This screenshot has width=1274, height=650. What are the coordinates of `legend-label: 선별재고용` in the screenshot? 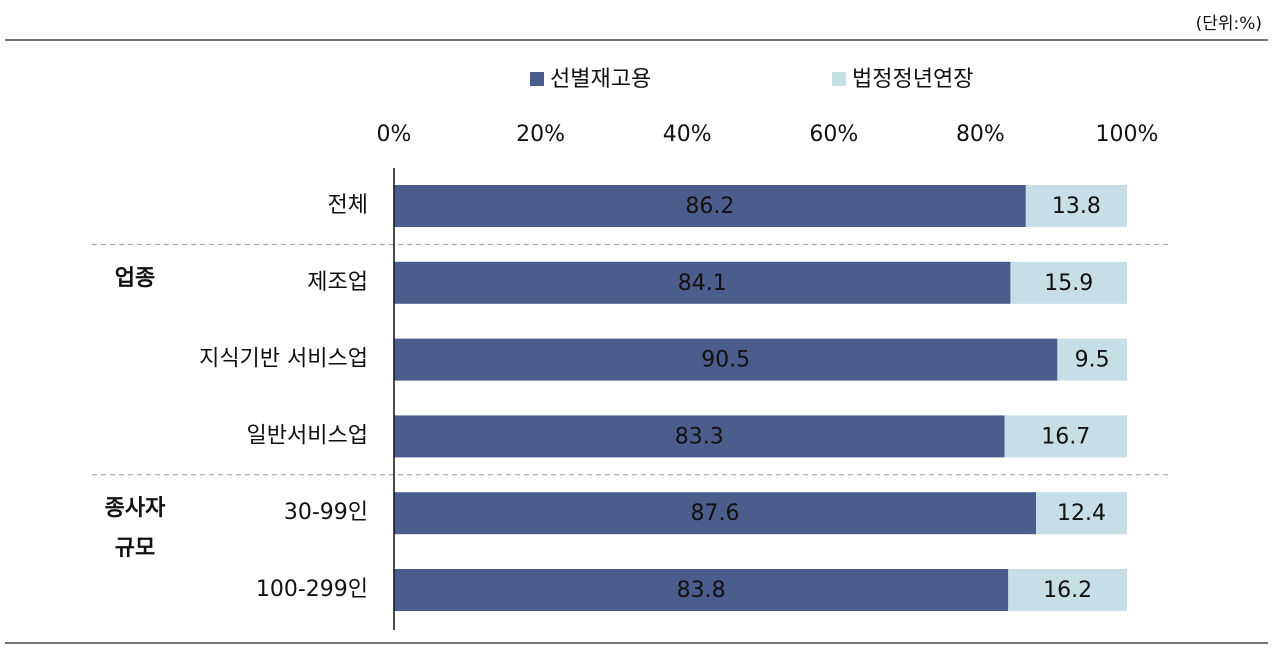 It's located at (600, 79).